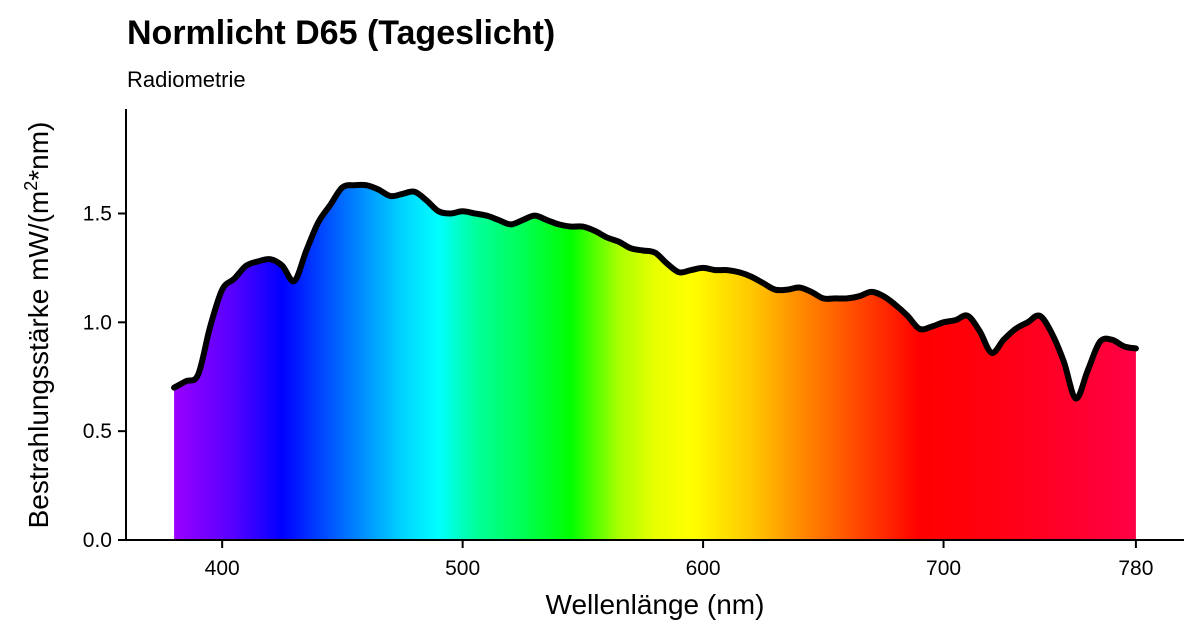 The height and width of the screenshot is (638, 1200). I want to click on y-tick-label: 1.5, so click(97, 213).